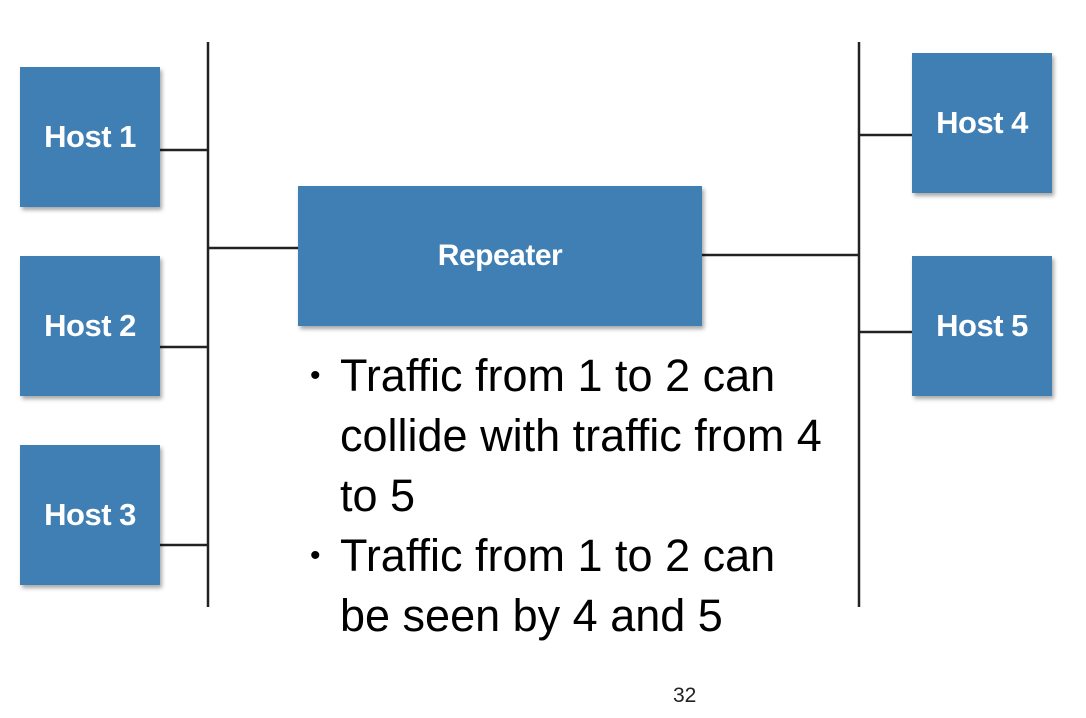  I want to click on repeater-label: Repeater, so click(500, 255).